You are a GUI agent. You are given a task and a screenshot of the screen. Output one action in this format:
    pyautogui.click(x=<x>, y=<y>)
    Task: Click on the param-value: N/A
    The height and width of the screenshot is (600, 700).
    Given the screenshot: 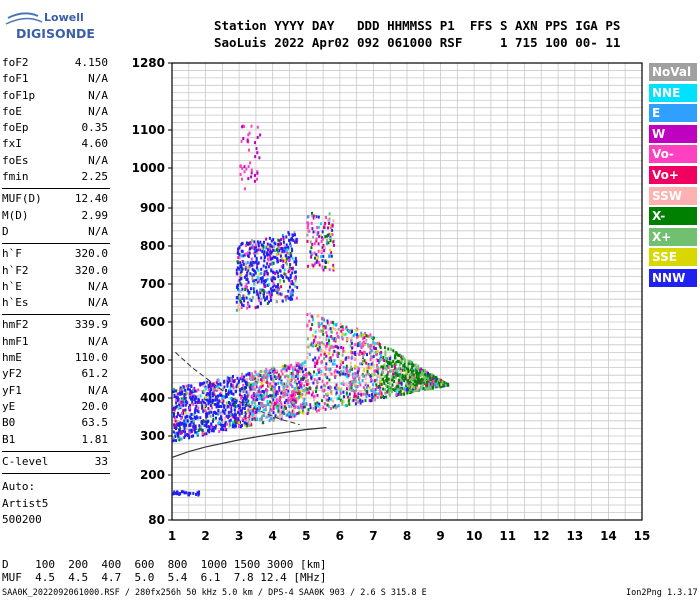 What is the action you would take?
    pyautogui.click(x=98, y=341)
    